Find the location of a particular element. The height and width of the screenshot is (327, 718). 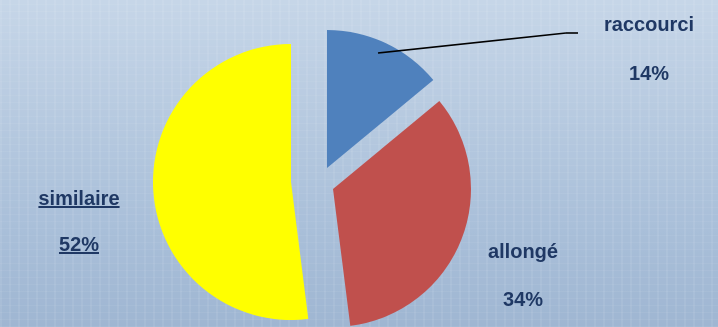

label-raccourci-name: raccourci is located at coordinates (649, 25).